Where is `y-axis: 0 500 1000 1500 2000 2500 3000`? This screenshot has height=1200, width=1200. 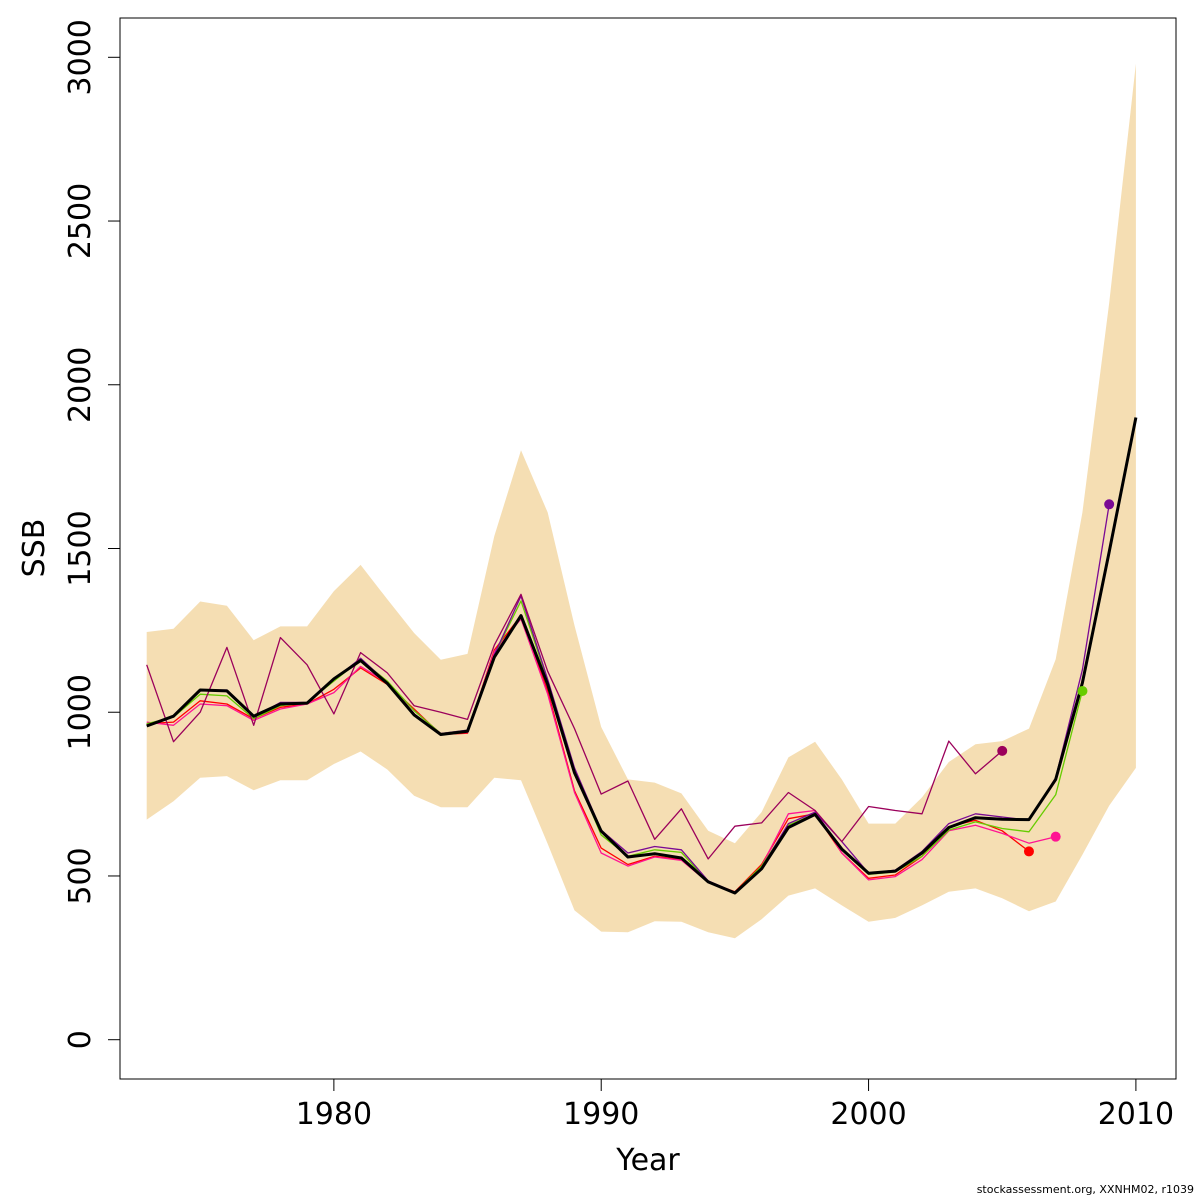
y-axis: 0 500 1000 1500 2000 2500 3000 is located at coordinates (92, 534).